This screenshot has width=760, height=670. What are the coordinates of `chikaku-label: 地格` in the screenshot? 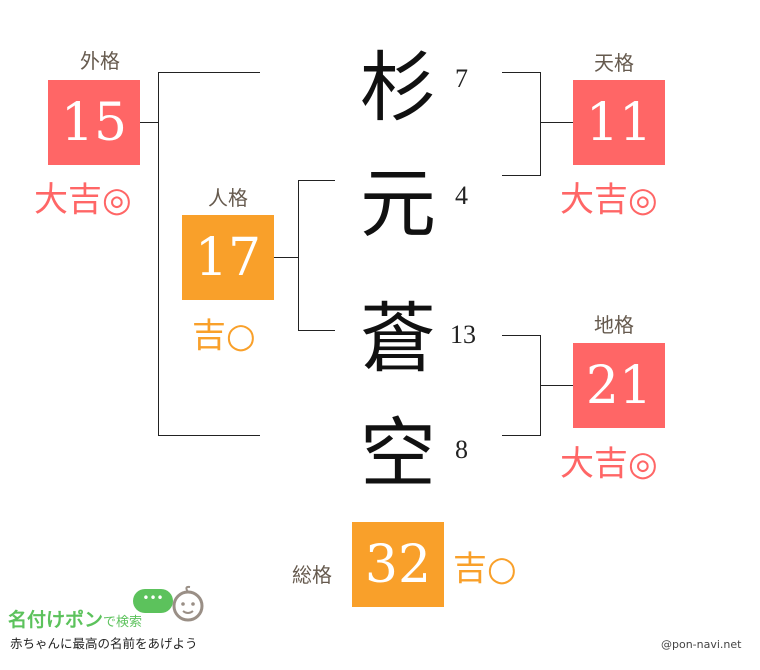 It's located at (614, 325).